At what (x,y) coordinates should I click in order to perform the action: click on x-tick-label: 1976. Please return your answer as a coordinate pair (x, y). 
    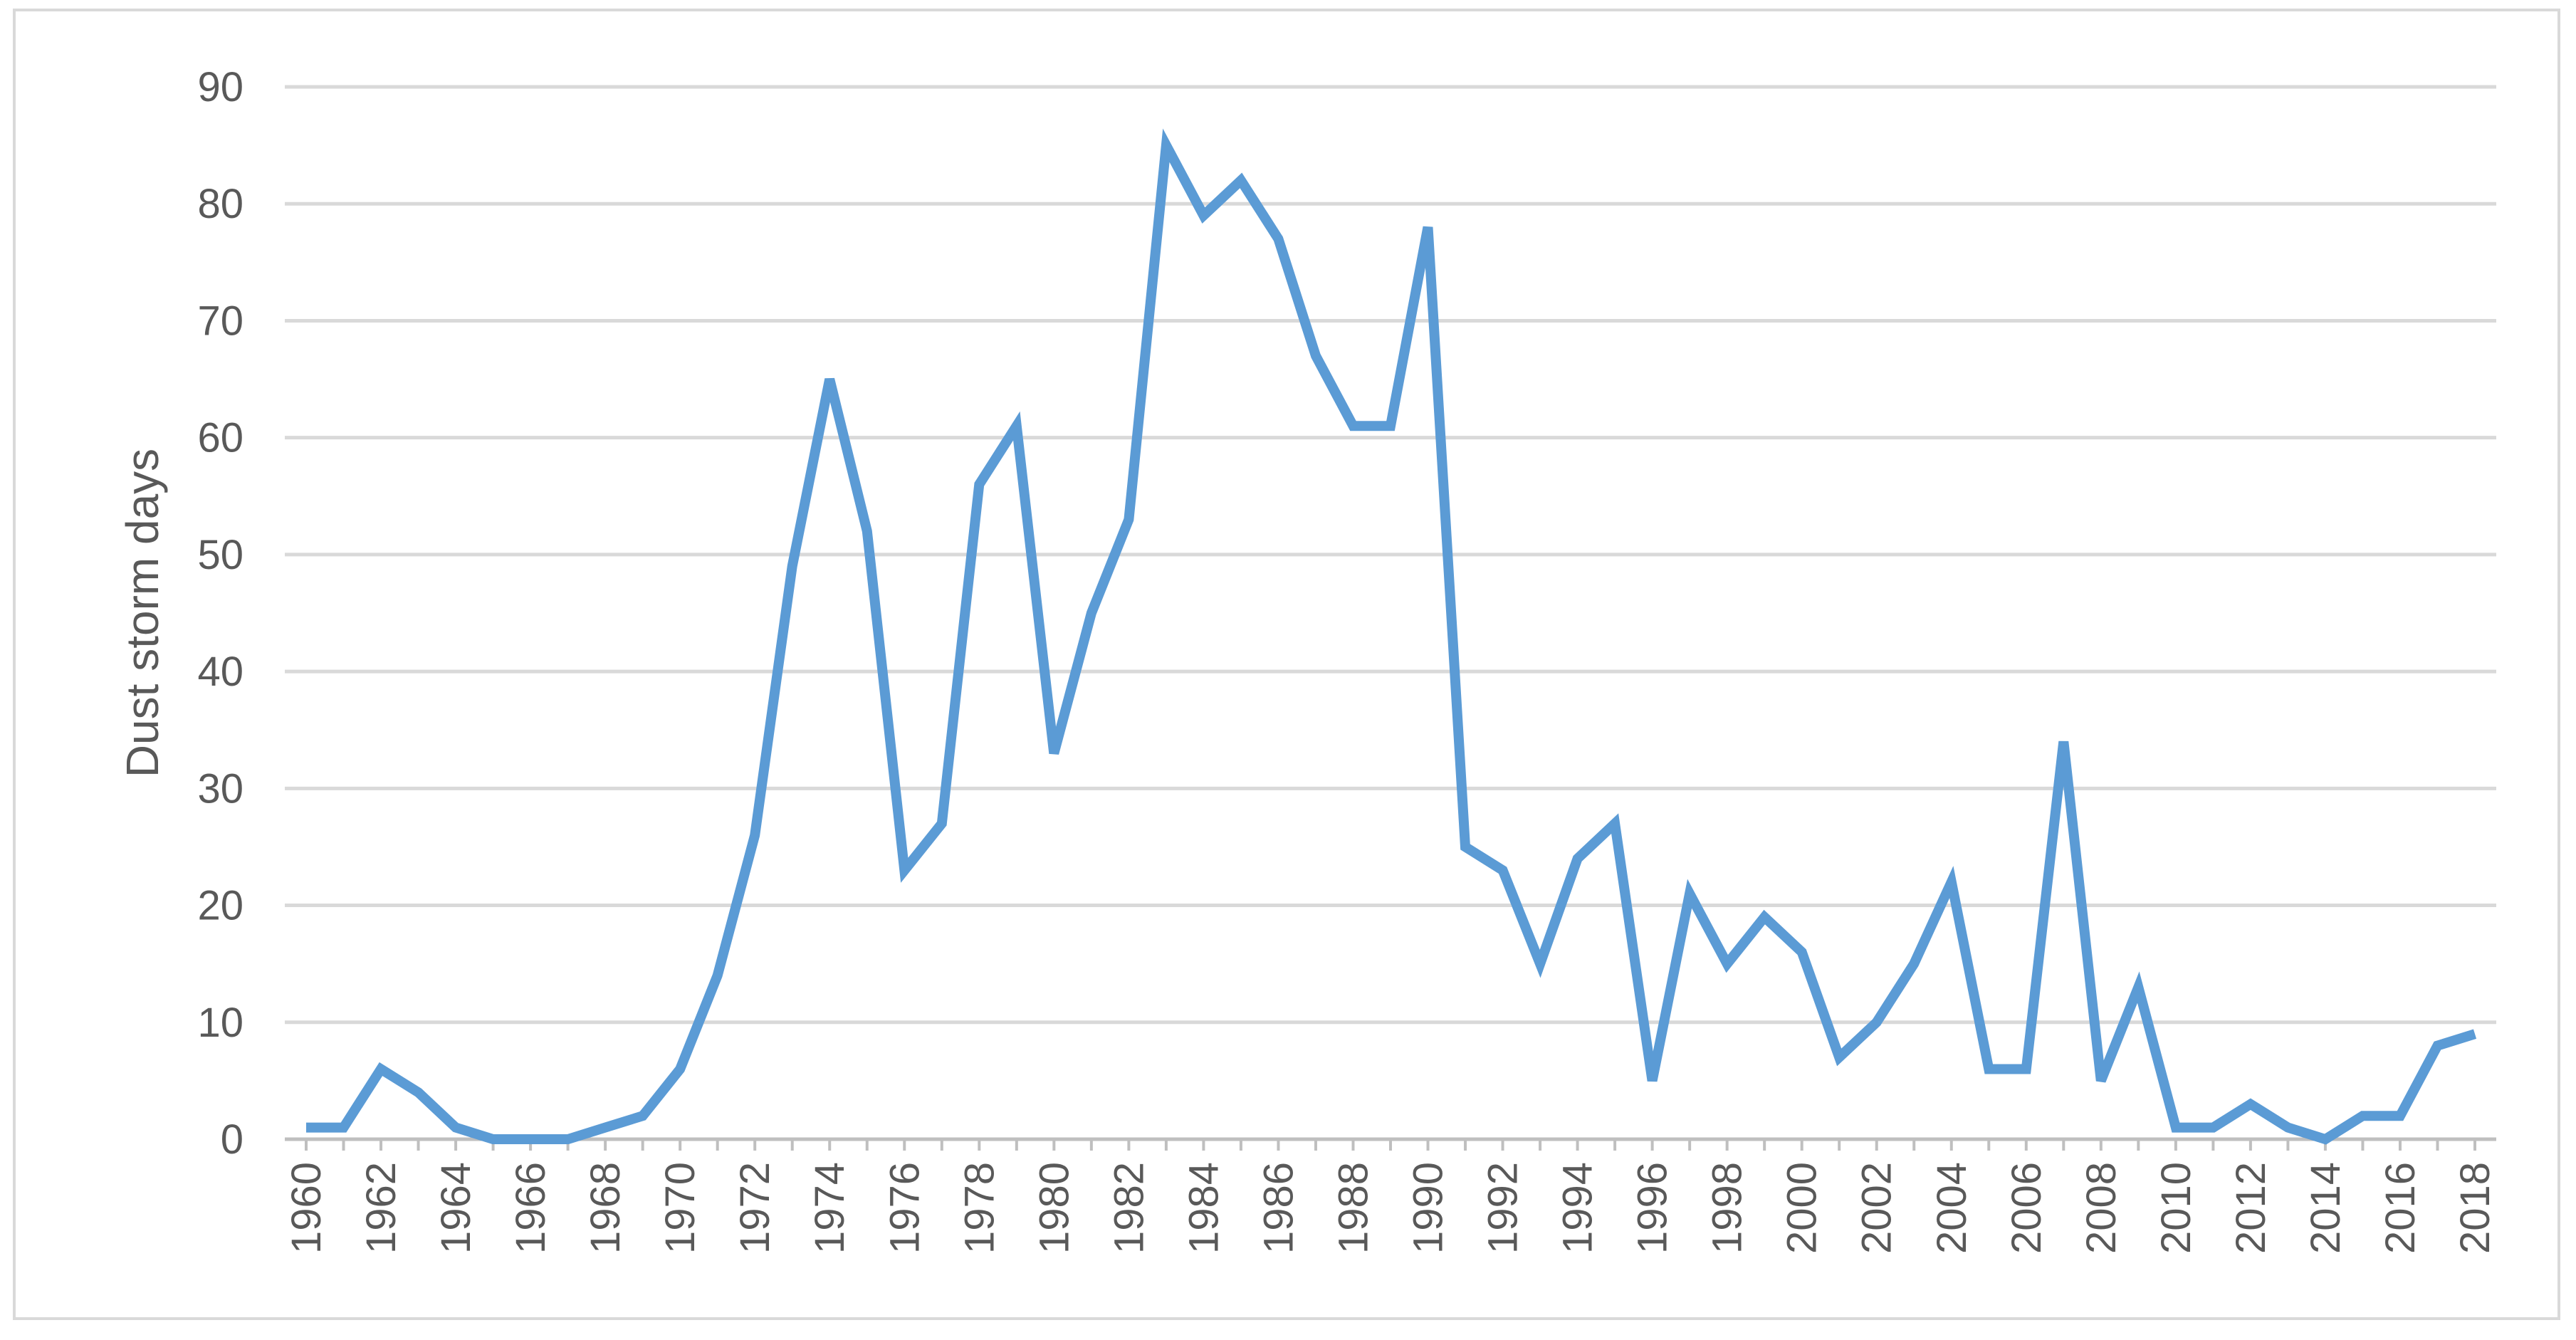
    Looking at the image, I should click on (904, 1208).